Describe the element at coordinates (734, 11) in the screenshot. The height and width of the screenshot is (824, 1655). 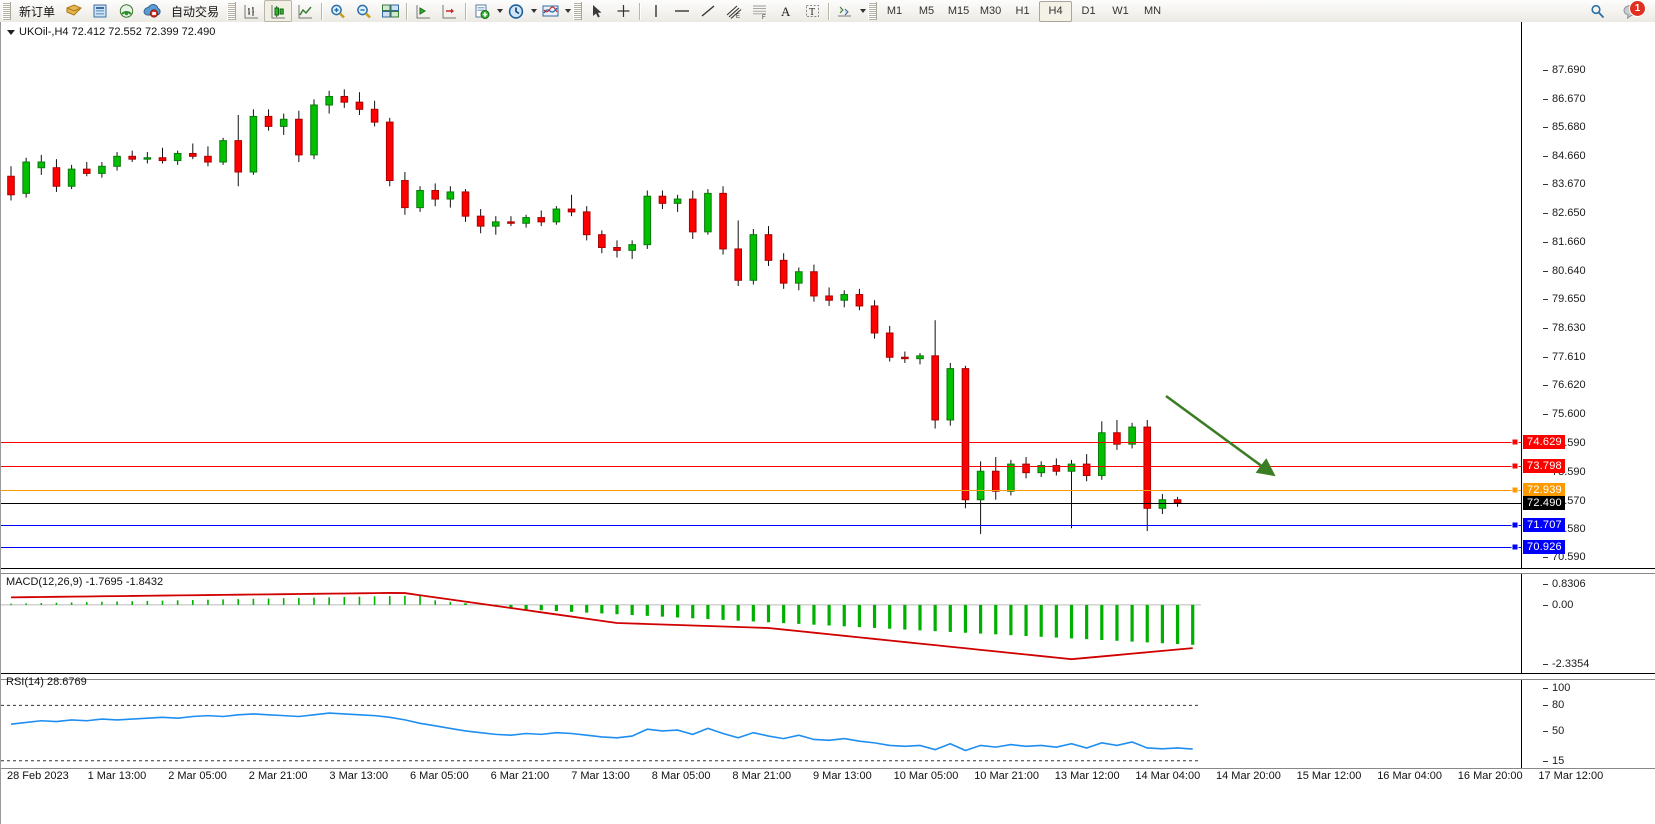
I see `equidistant-channel-icon: E` at that location.